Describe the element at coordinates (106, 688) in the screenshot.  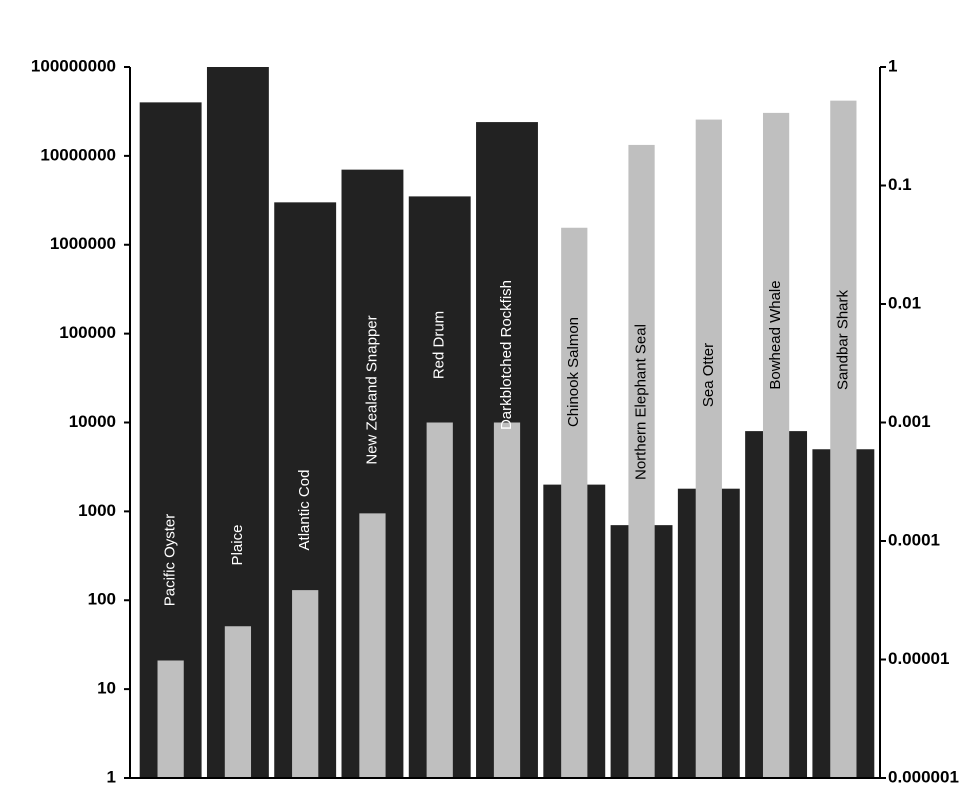
I see `y-tick-label: 10` at that location.